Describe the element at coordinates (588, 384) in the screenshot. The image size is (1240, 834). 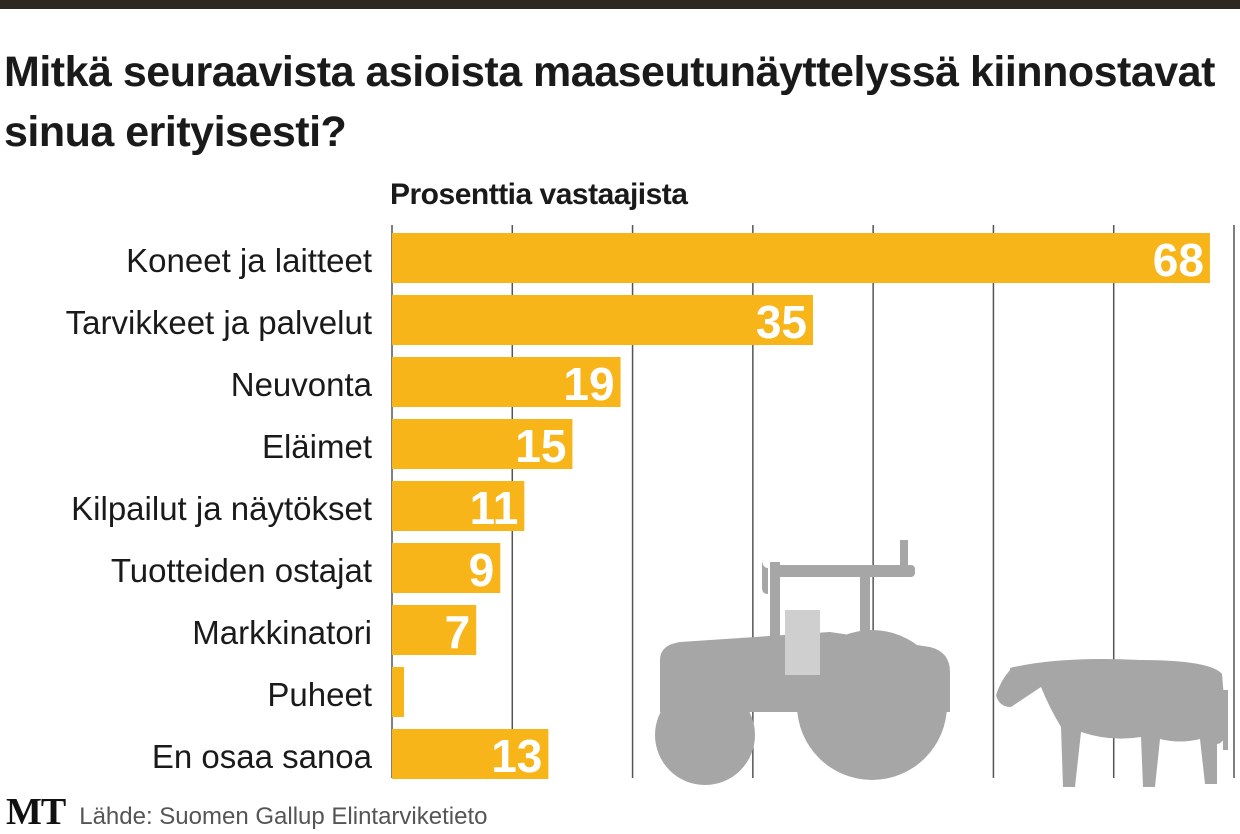
I see `value-label: 19` at that location.